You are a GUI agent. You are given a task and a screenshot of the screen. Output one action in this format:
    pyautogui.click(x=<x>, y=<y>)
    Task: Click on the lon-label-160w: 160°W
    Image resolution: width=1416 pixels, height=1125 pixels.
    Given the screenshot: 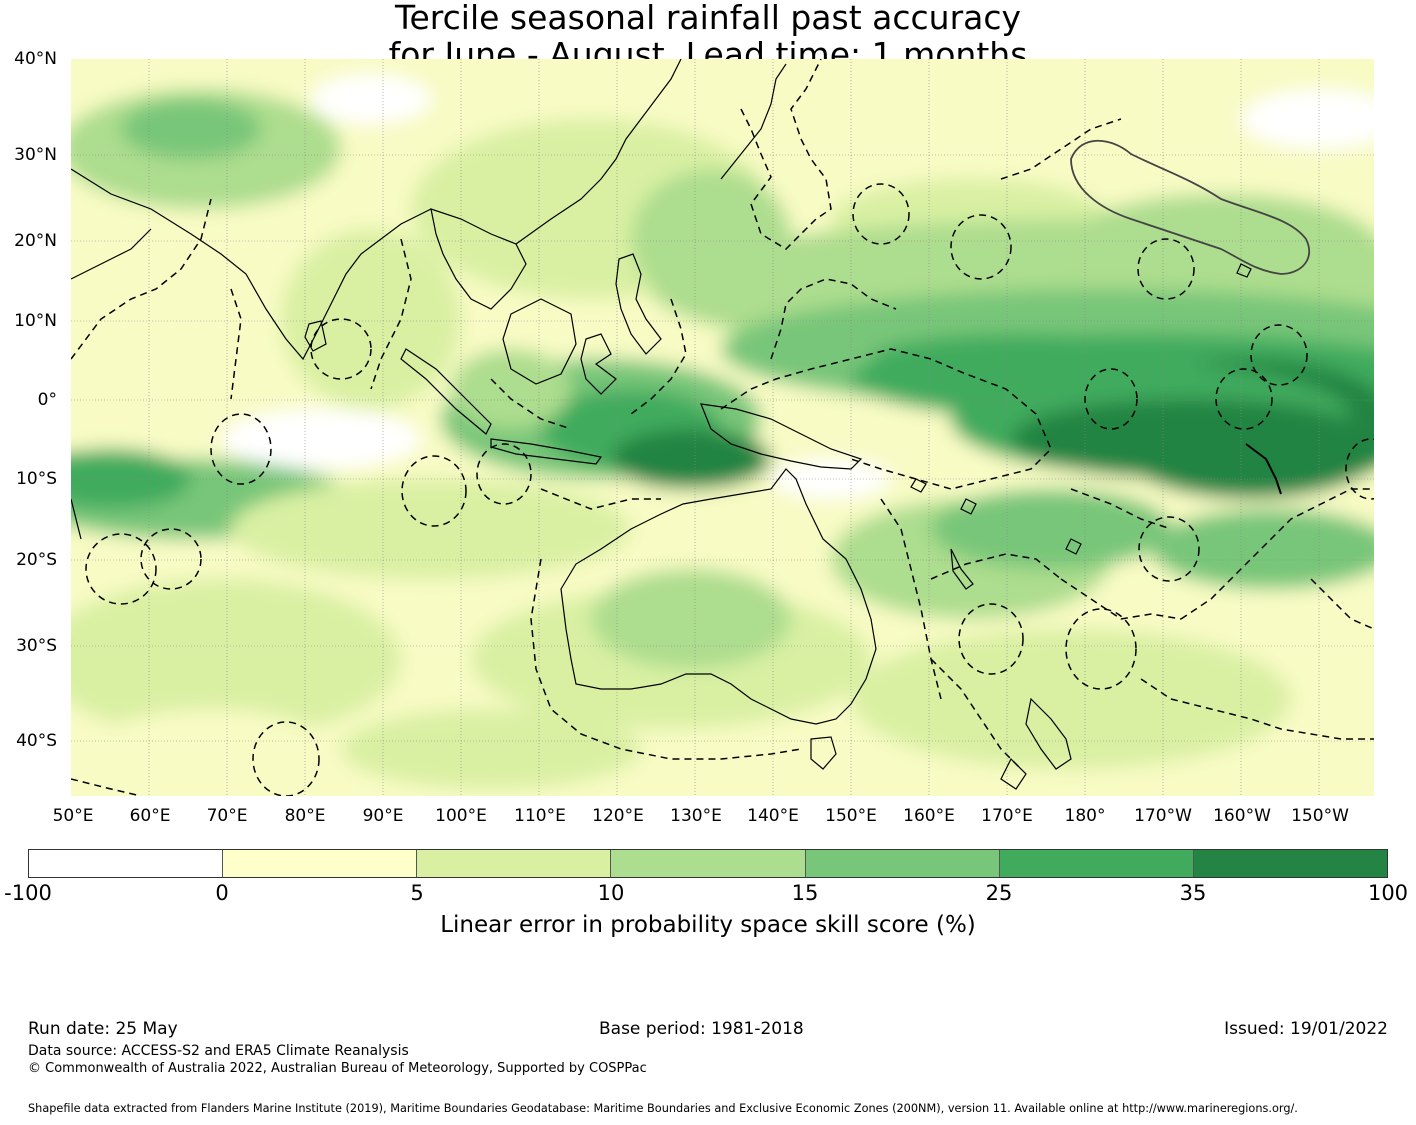 What is the action you would take?
    pyautogui.click(x=1242, y=816)
    